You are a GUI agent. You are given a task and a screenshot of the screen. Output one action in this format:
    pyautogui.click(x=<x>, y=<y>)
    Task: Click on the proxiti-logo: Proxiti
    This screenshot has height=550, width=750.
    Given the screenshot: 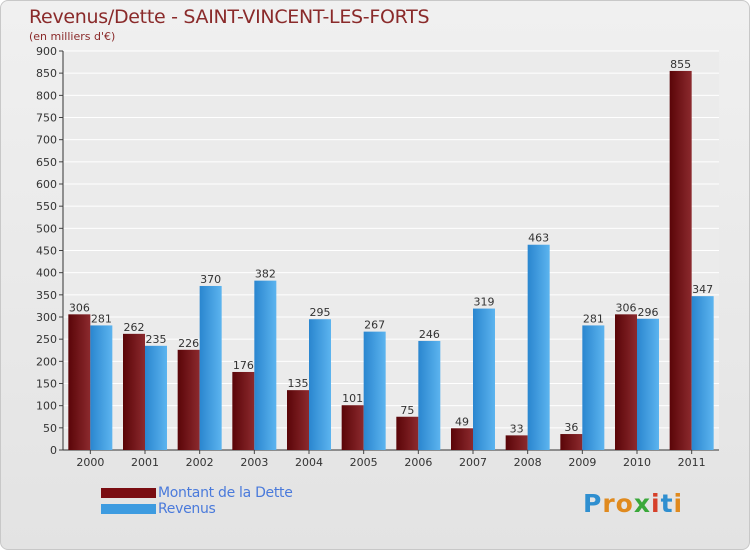 What is the action you would take?
    pyautogui.click(x=633, y=503)
    